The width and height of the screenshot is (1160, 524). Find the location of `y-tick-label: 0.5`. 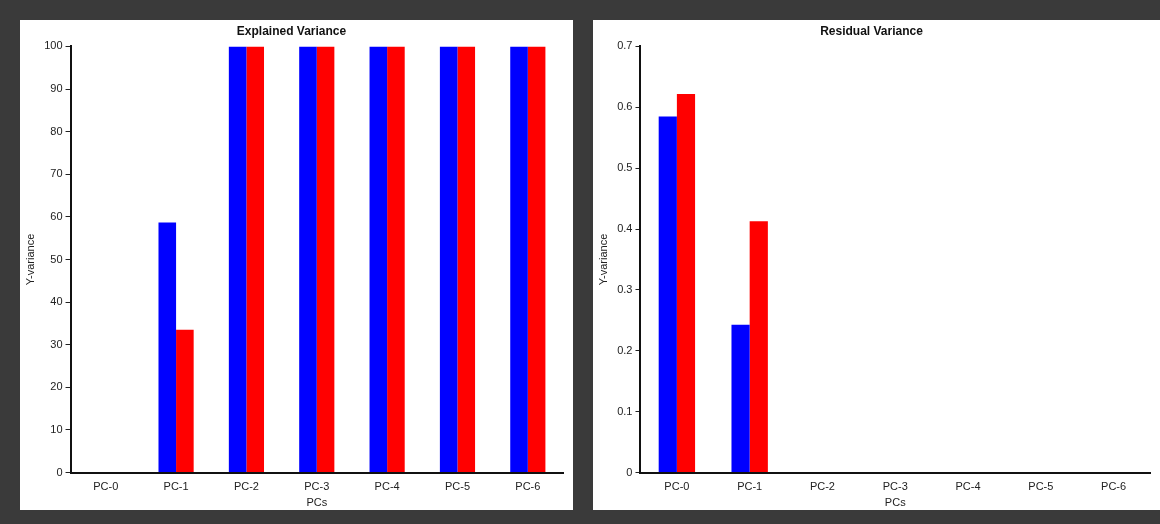

y-tick-label: 0.5 is located at coordinates (625, 167).